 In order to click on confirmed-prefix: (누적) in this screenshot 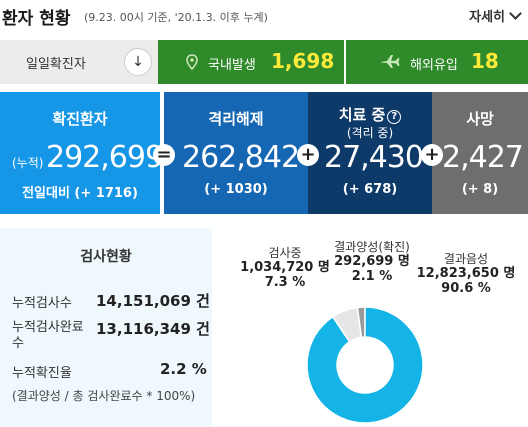, I will do `click(28, 163)`.